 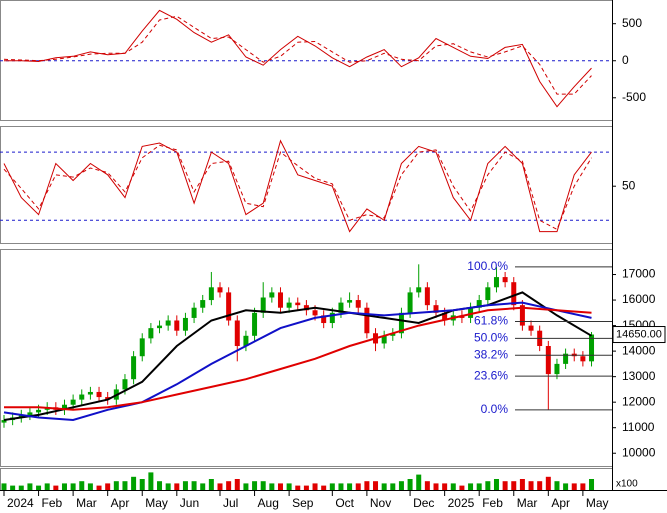 What do you see at coordinates (639, 401) in the screenshot?
I see `y-tick-label: 12000` at bounding box center [639, 401].